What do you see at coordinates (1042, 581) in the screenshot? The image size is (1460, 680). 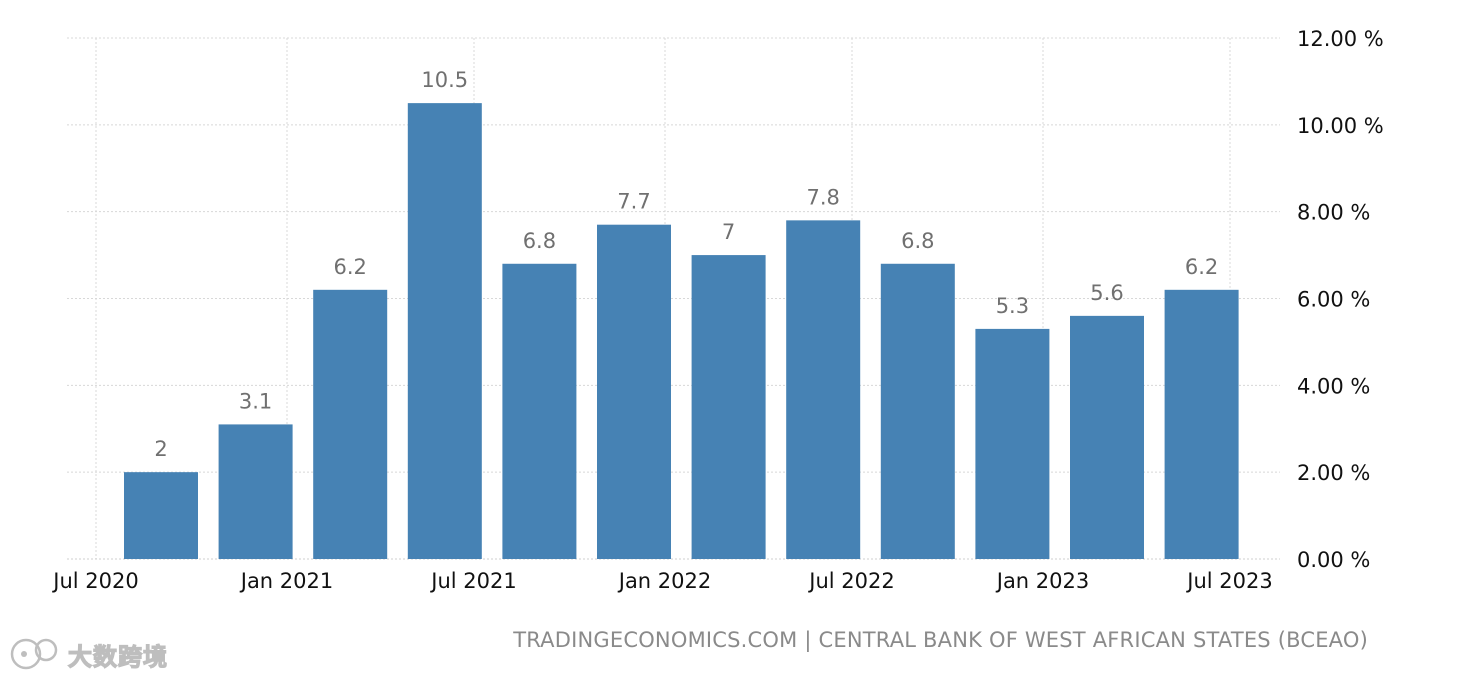 I see `x-tick-label: Jan 2023` at bounding box center [1042, 581].